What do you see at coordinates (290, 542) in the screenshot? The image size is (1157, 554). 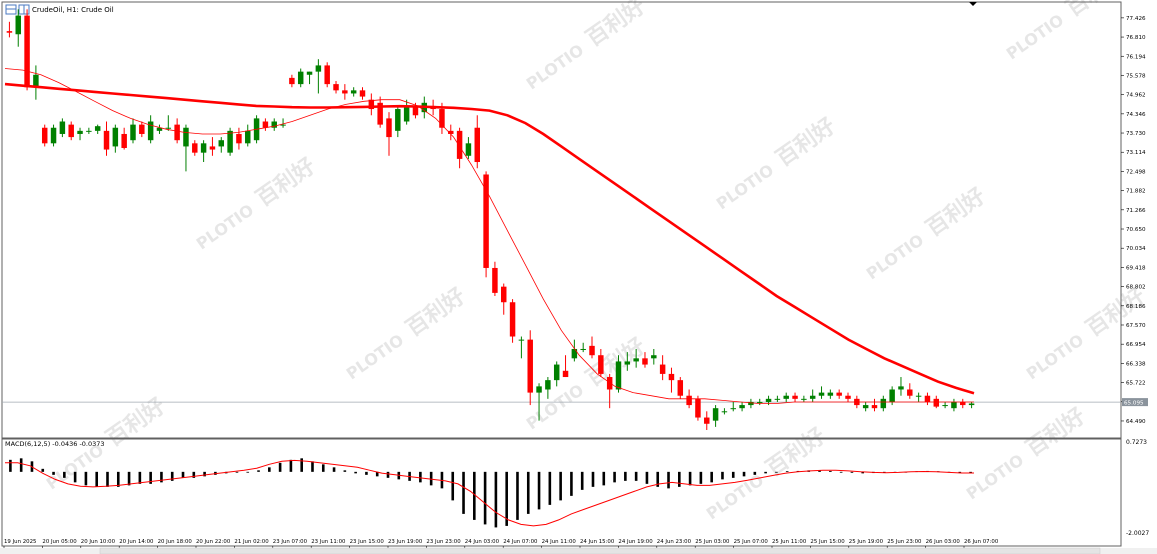 I see `time-tick-label: 23 Jun 07:00` at bounding box center [290, 542].